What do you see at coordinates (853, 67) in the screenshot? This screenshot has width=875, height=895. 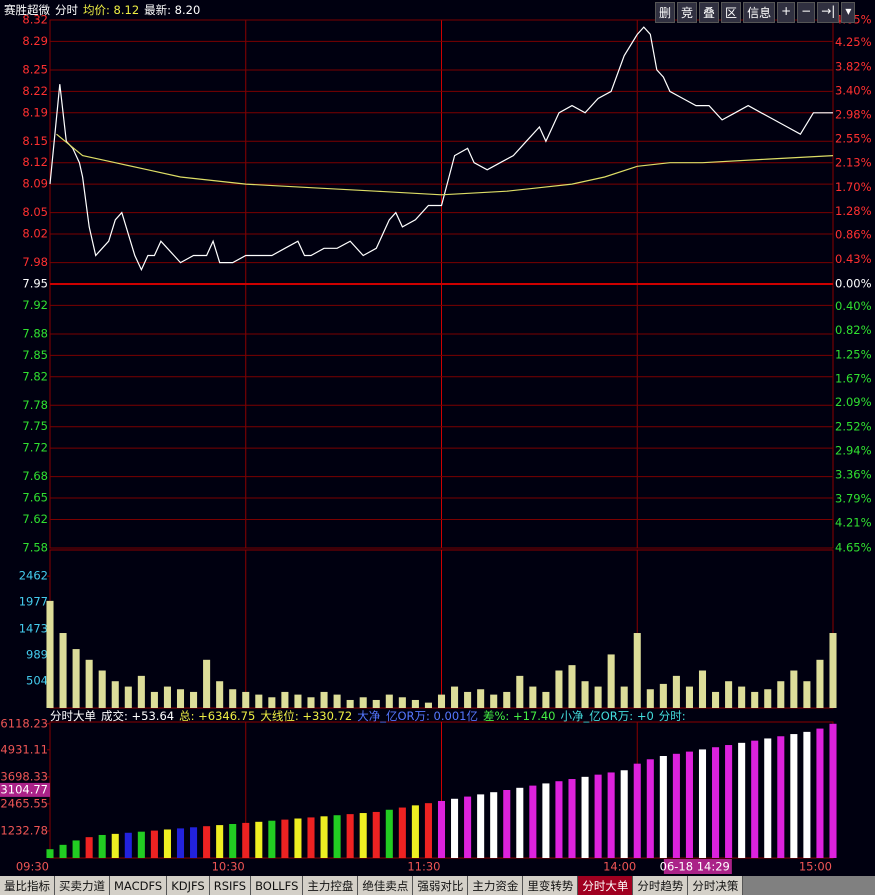 I see `y2-tick-label: 3.82%` at bounding box center [853, 67].